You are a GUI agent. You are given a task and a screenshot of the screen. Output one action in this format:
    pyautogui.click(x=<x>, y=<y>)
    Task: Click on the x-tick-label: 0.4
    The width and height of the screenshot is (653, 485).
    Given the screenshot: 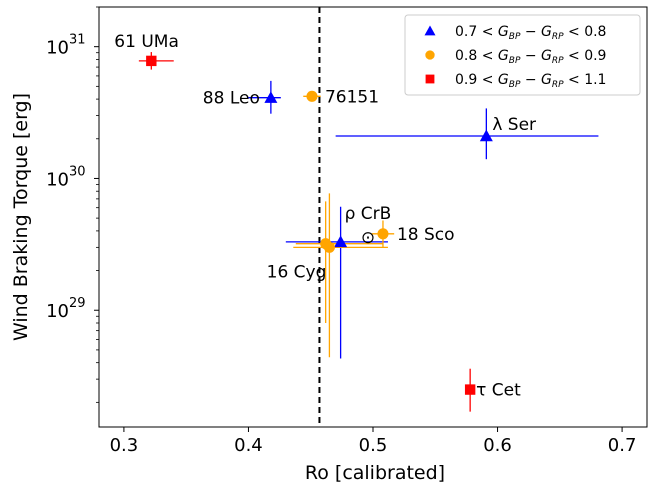 What is the action you would take?
    pyautogui.click(x=248, y=445)
    